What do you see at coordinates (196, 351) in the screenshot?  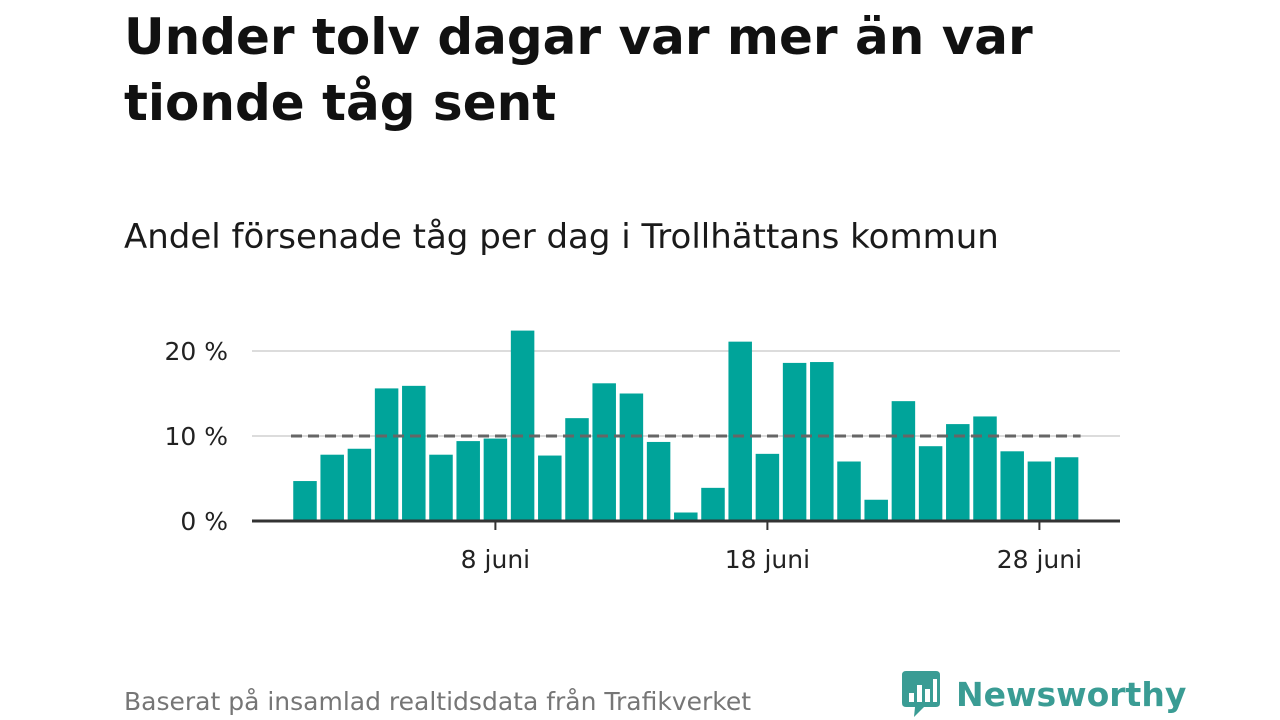 I see `y-tick-label: 20 %` at bounding box center [196, 351].